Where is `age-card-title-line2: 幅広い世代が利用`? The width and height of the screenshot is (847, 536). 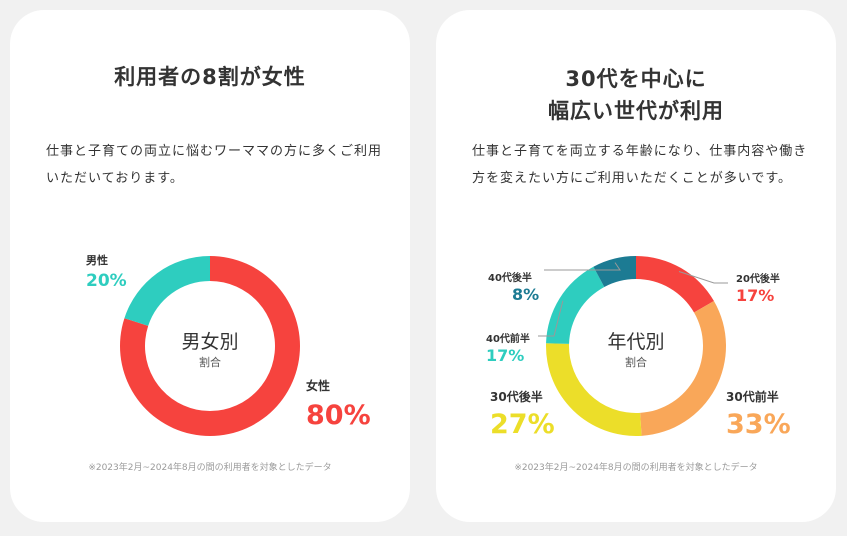
age-card-title-line2: 幅広い世代が利用 is located at coordinates (636, 111).